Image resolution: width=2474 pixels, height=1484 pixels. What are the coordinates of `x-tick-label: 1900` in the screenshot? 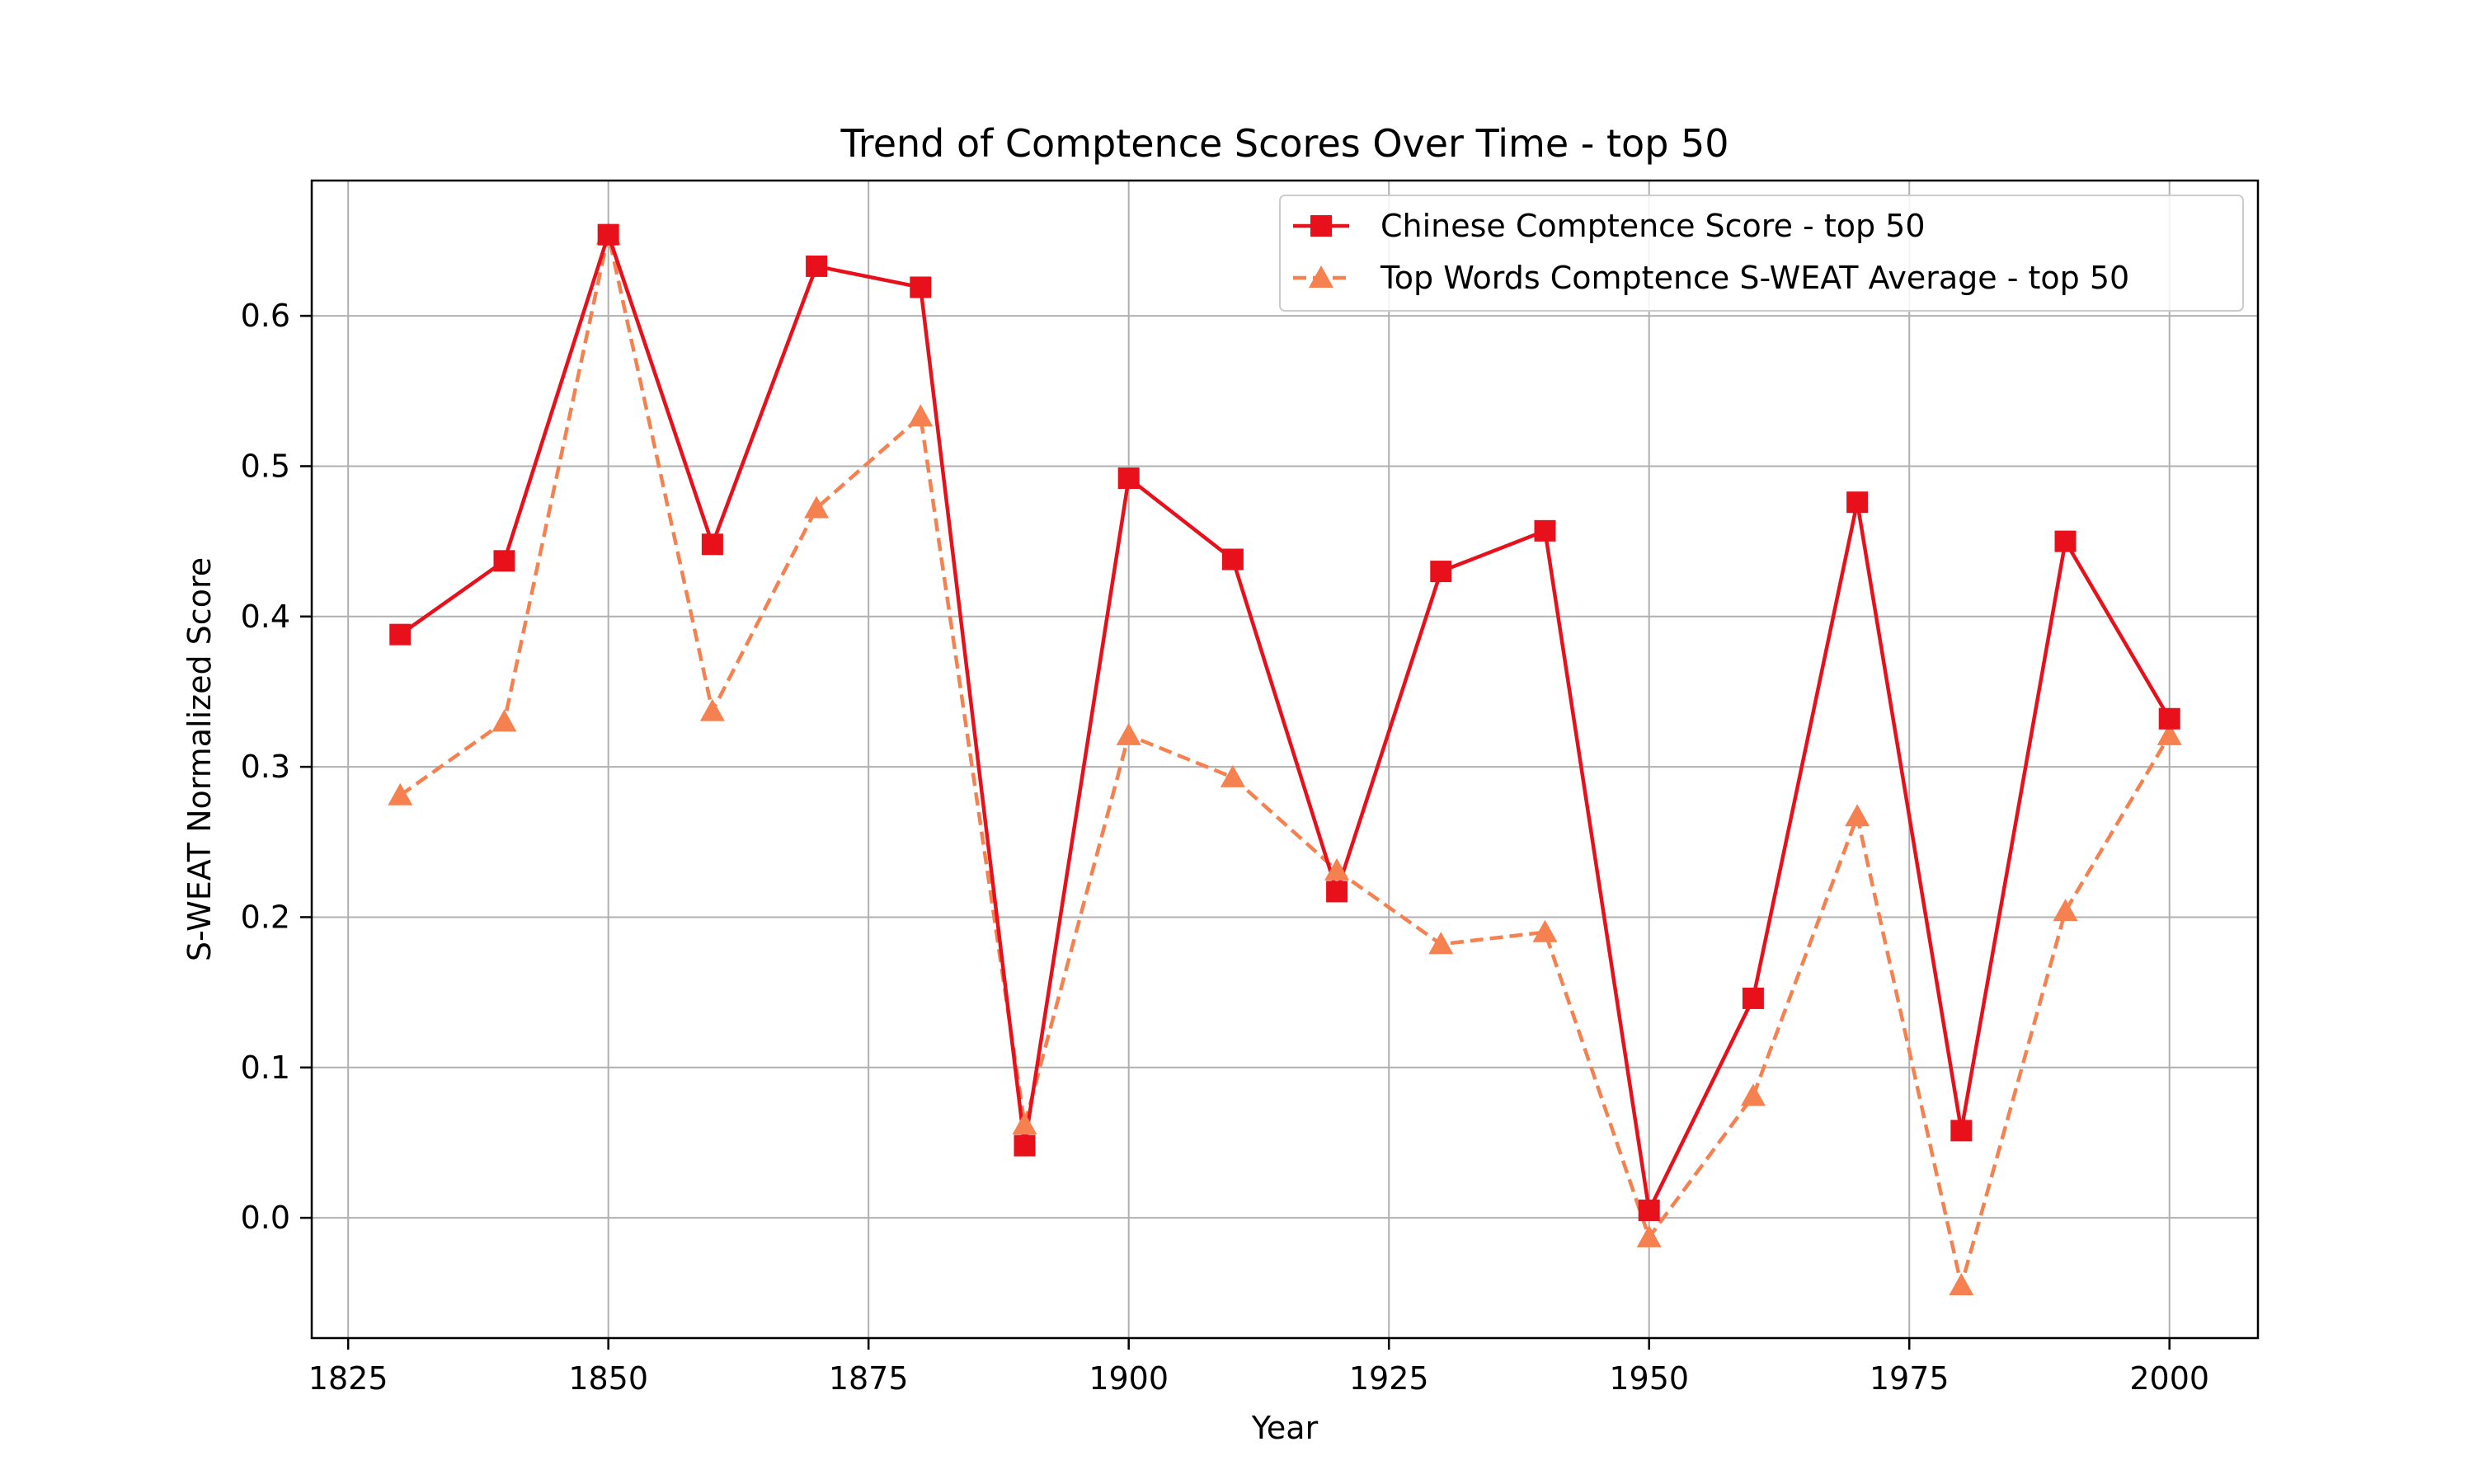 It's located at (1129, 1378).